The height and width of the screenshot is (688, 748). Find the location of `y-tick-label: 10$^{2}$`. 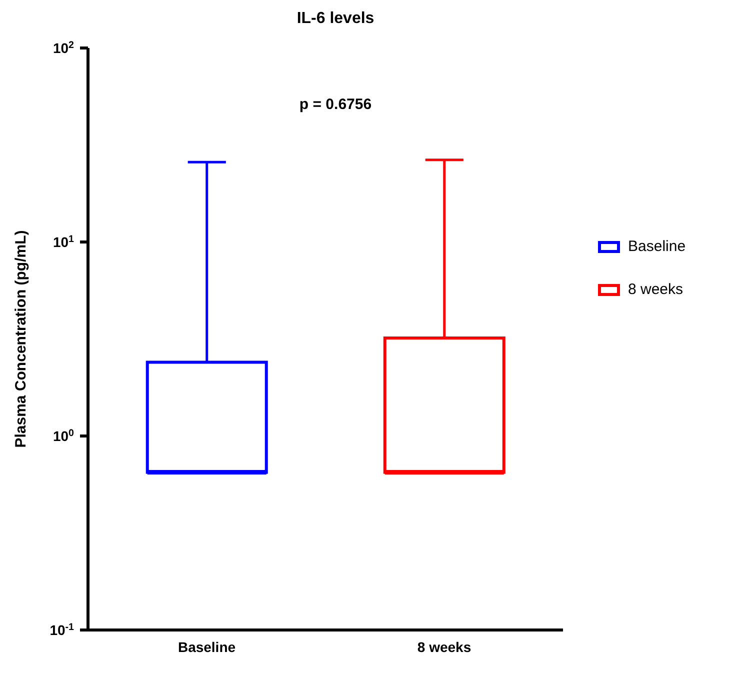

y-tick-label: 10$^{2}$ is located at coordinates (63, 48).